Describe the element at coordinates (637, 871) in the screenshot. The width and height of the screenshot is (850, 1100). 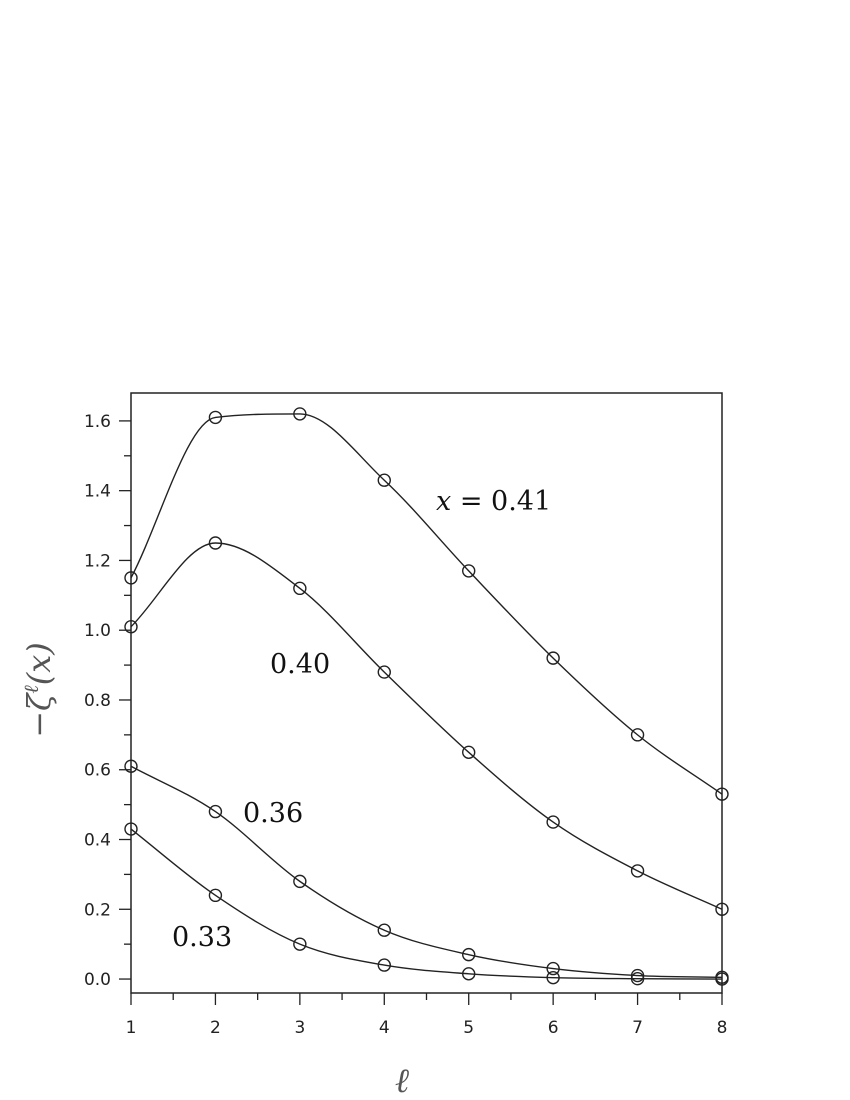
I see `data-point-s1-x7` at that location.